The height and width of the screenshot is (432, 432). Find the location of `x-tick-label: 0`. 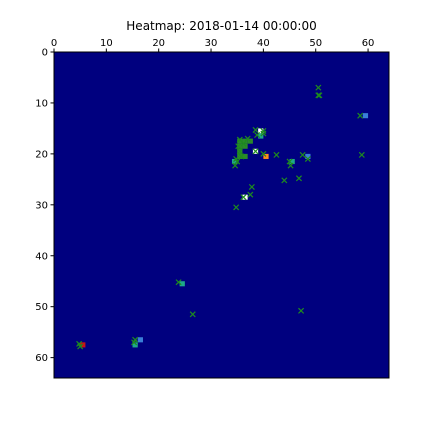

x-tick-label: 0 is located at coordinates (54, 43).